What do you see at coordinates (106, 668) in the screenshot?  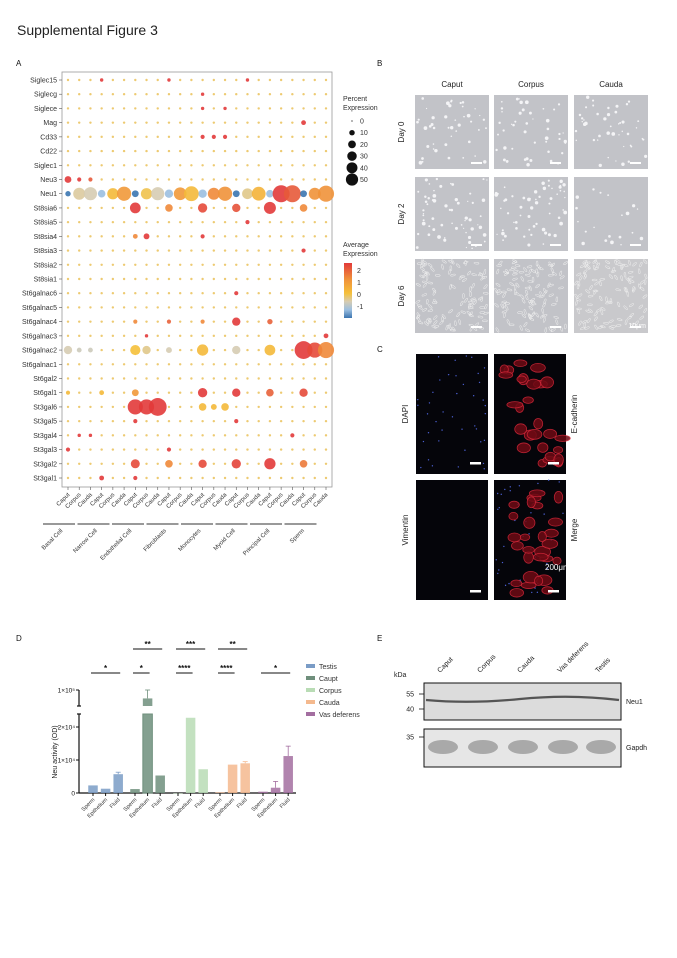 I see `significance-label: *` at bounding box center [106, 668].